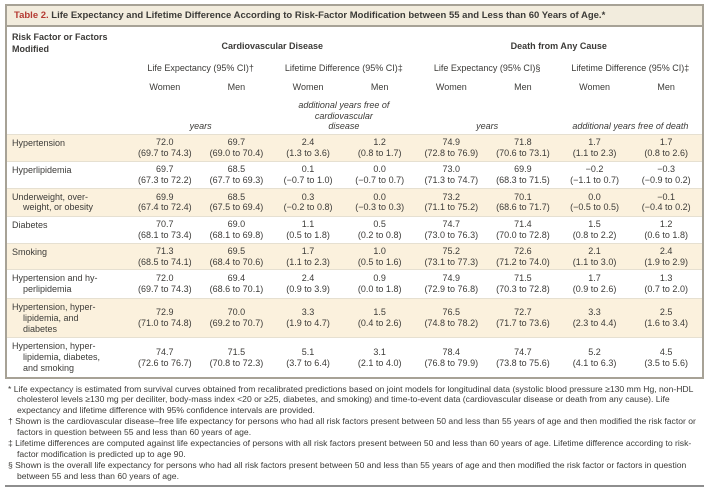  What do you see at coordinates (308, 224) in the screenshot?
I see `estimate-value: 1.1` at bounding box center [308, 224].